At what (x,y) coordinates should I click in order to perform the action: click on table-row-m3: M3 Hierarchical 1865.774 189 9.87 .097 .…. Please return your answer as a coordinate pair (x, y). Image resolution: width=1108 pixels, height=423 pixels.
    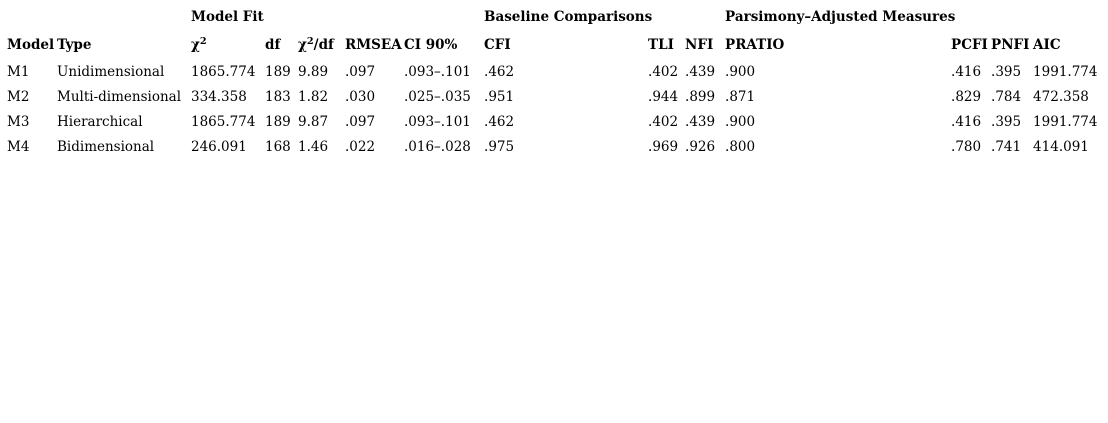
    Looking at the image, I should click on (557, 122).